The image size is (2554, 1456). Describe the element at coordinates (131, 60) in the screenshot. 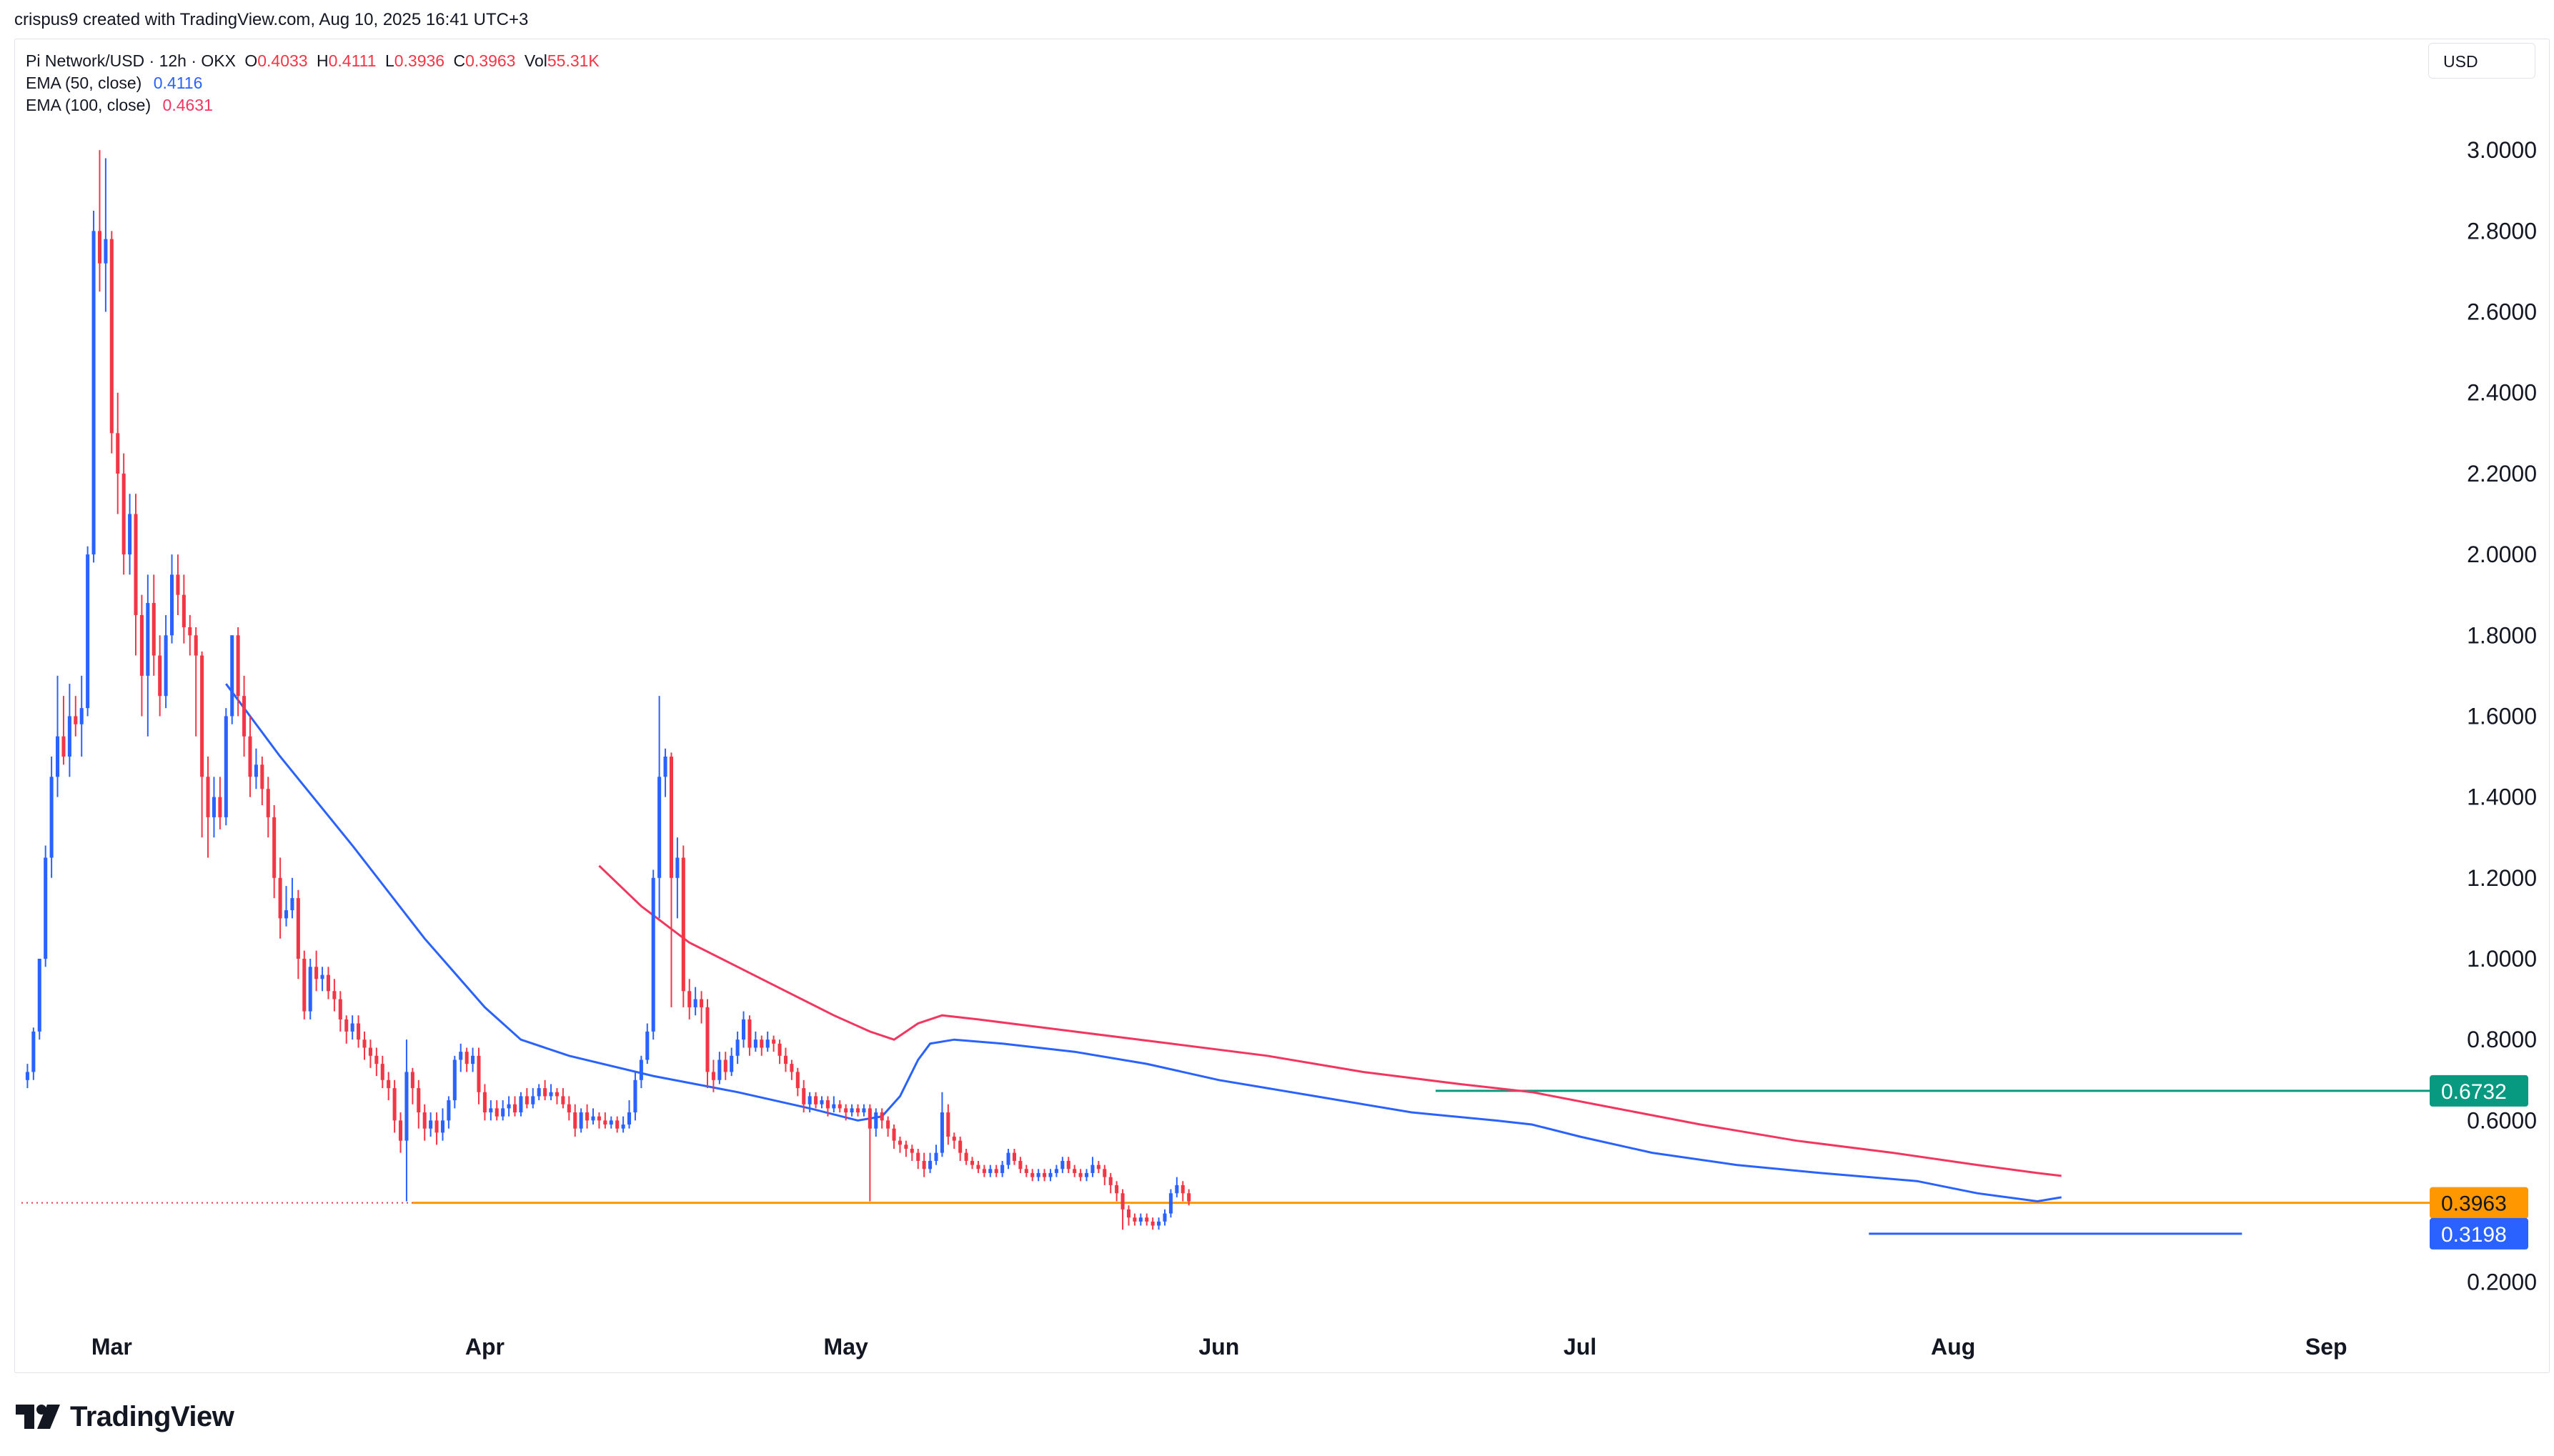

I see `symbol-label: Pi Network/USD · 12h · OKX` at that location.